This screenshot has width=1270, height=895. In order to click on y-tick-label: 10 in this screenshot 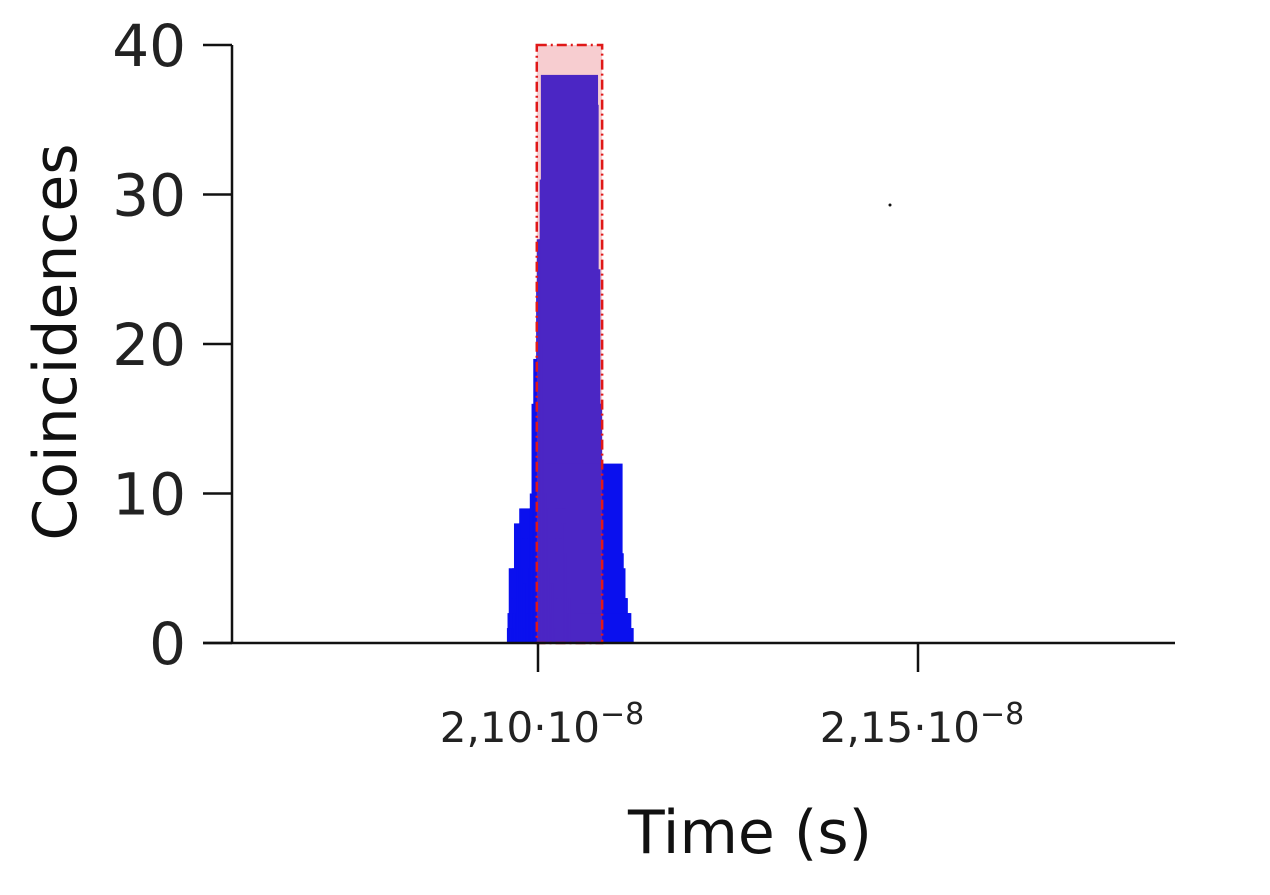, I will do `click(149, 495)`.